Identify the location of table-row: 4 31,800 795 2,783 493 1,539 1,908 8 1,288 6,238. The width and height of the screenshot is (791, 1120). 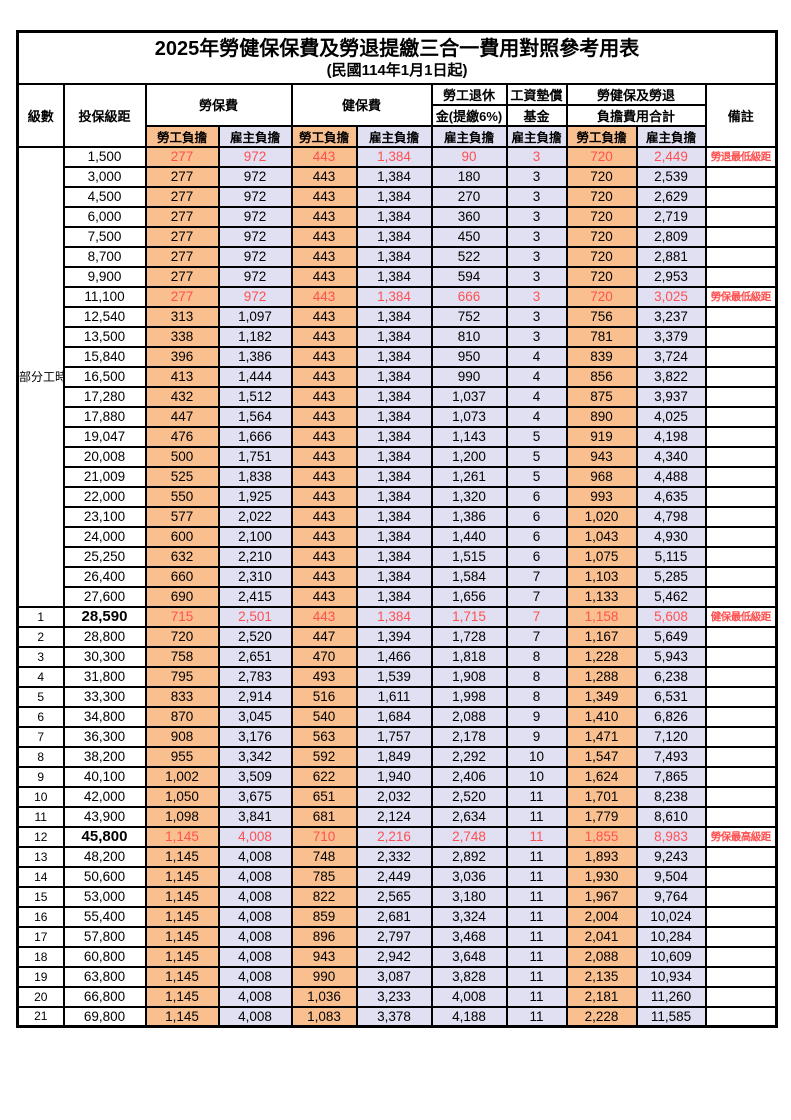
(397, 676).